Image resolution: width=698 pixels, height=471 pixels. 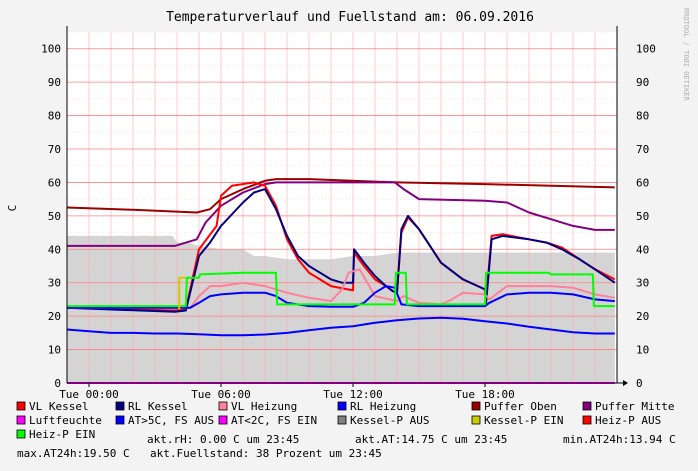 What do you see at coordinates (642, 249) in the screenshot?
I see `y-tick-label-right: 40` at bounding box center [642, 249].